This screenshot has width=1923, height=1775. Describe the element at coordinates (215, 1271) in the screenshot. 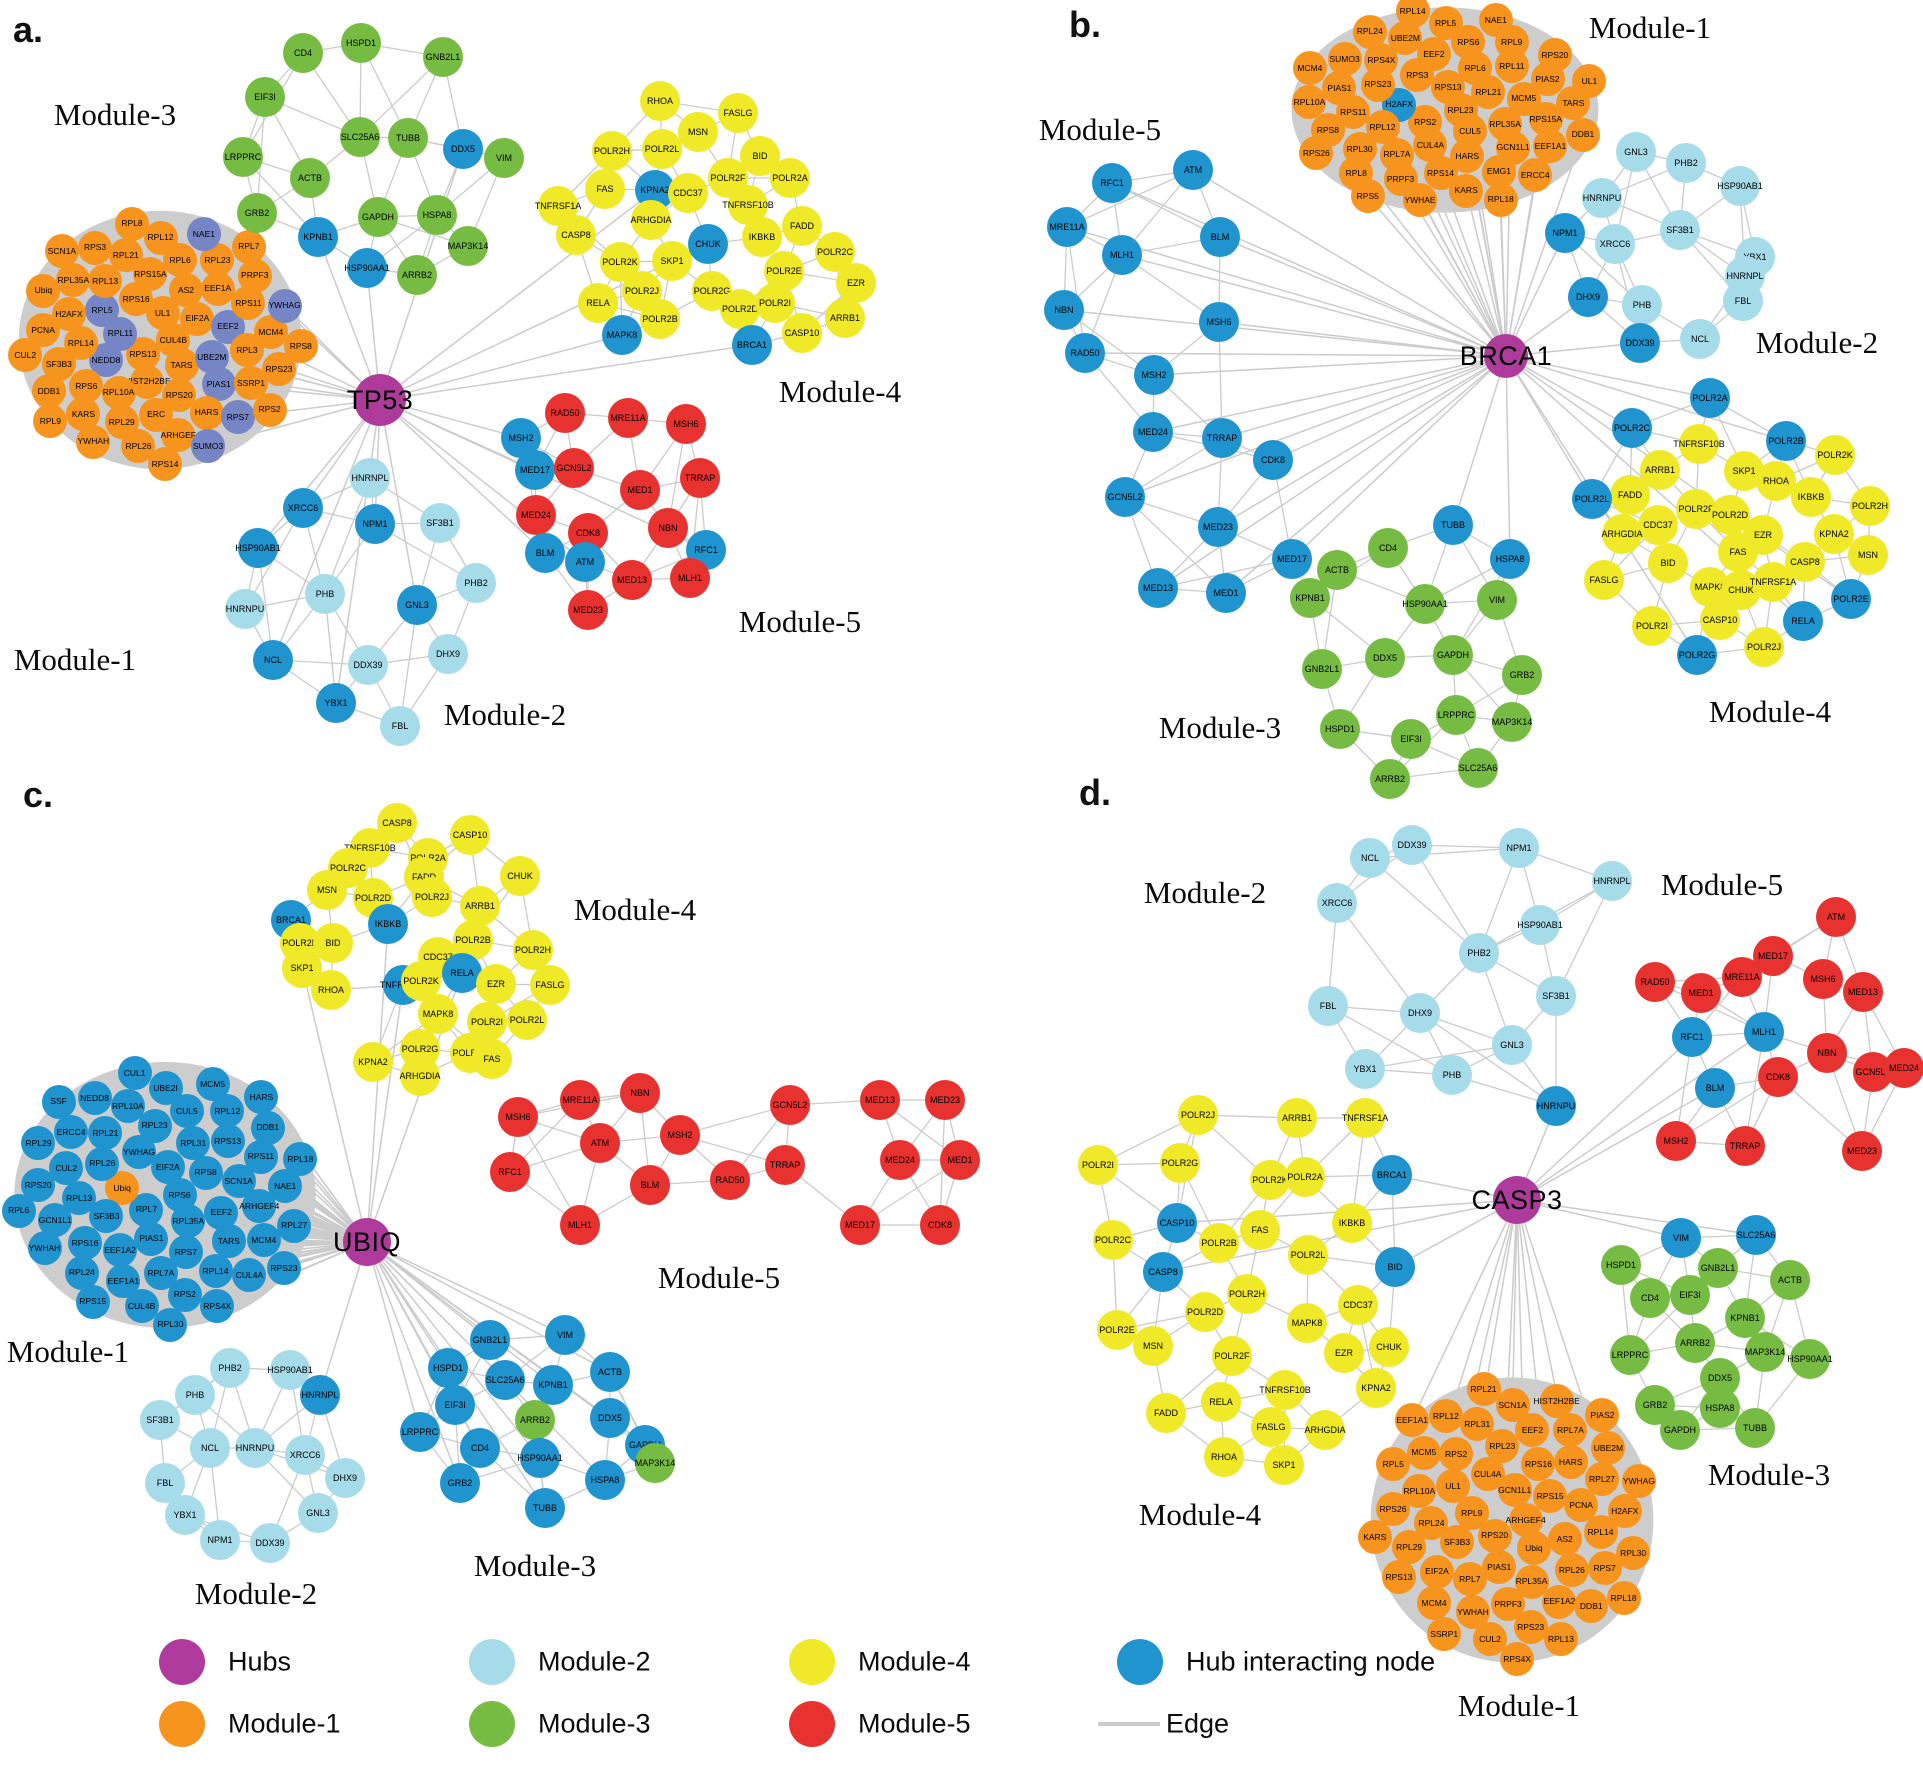

I see `gene-node: RPL14` at that location.